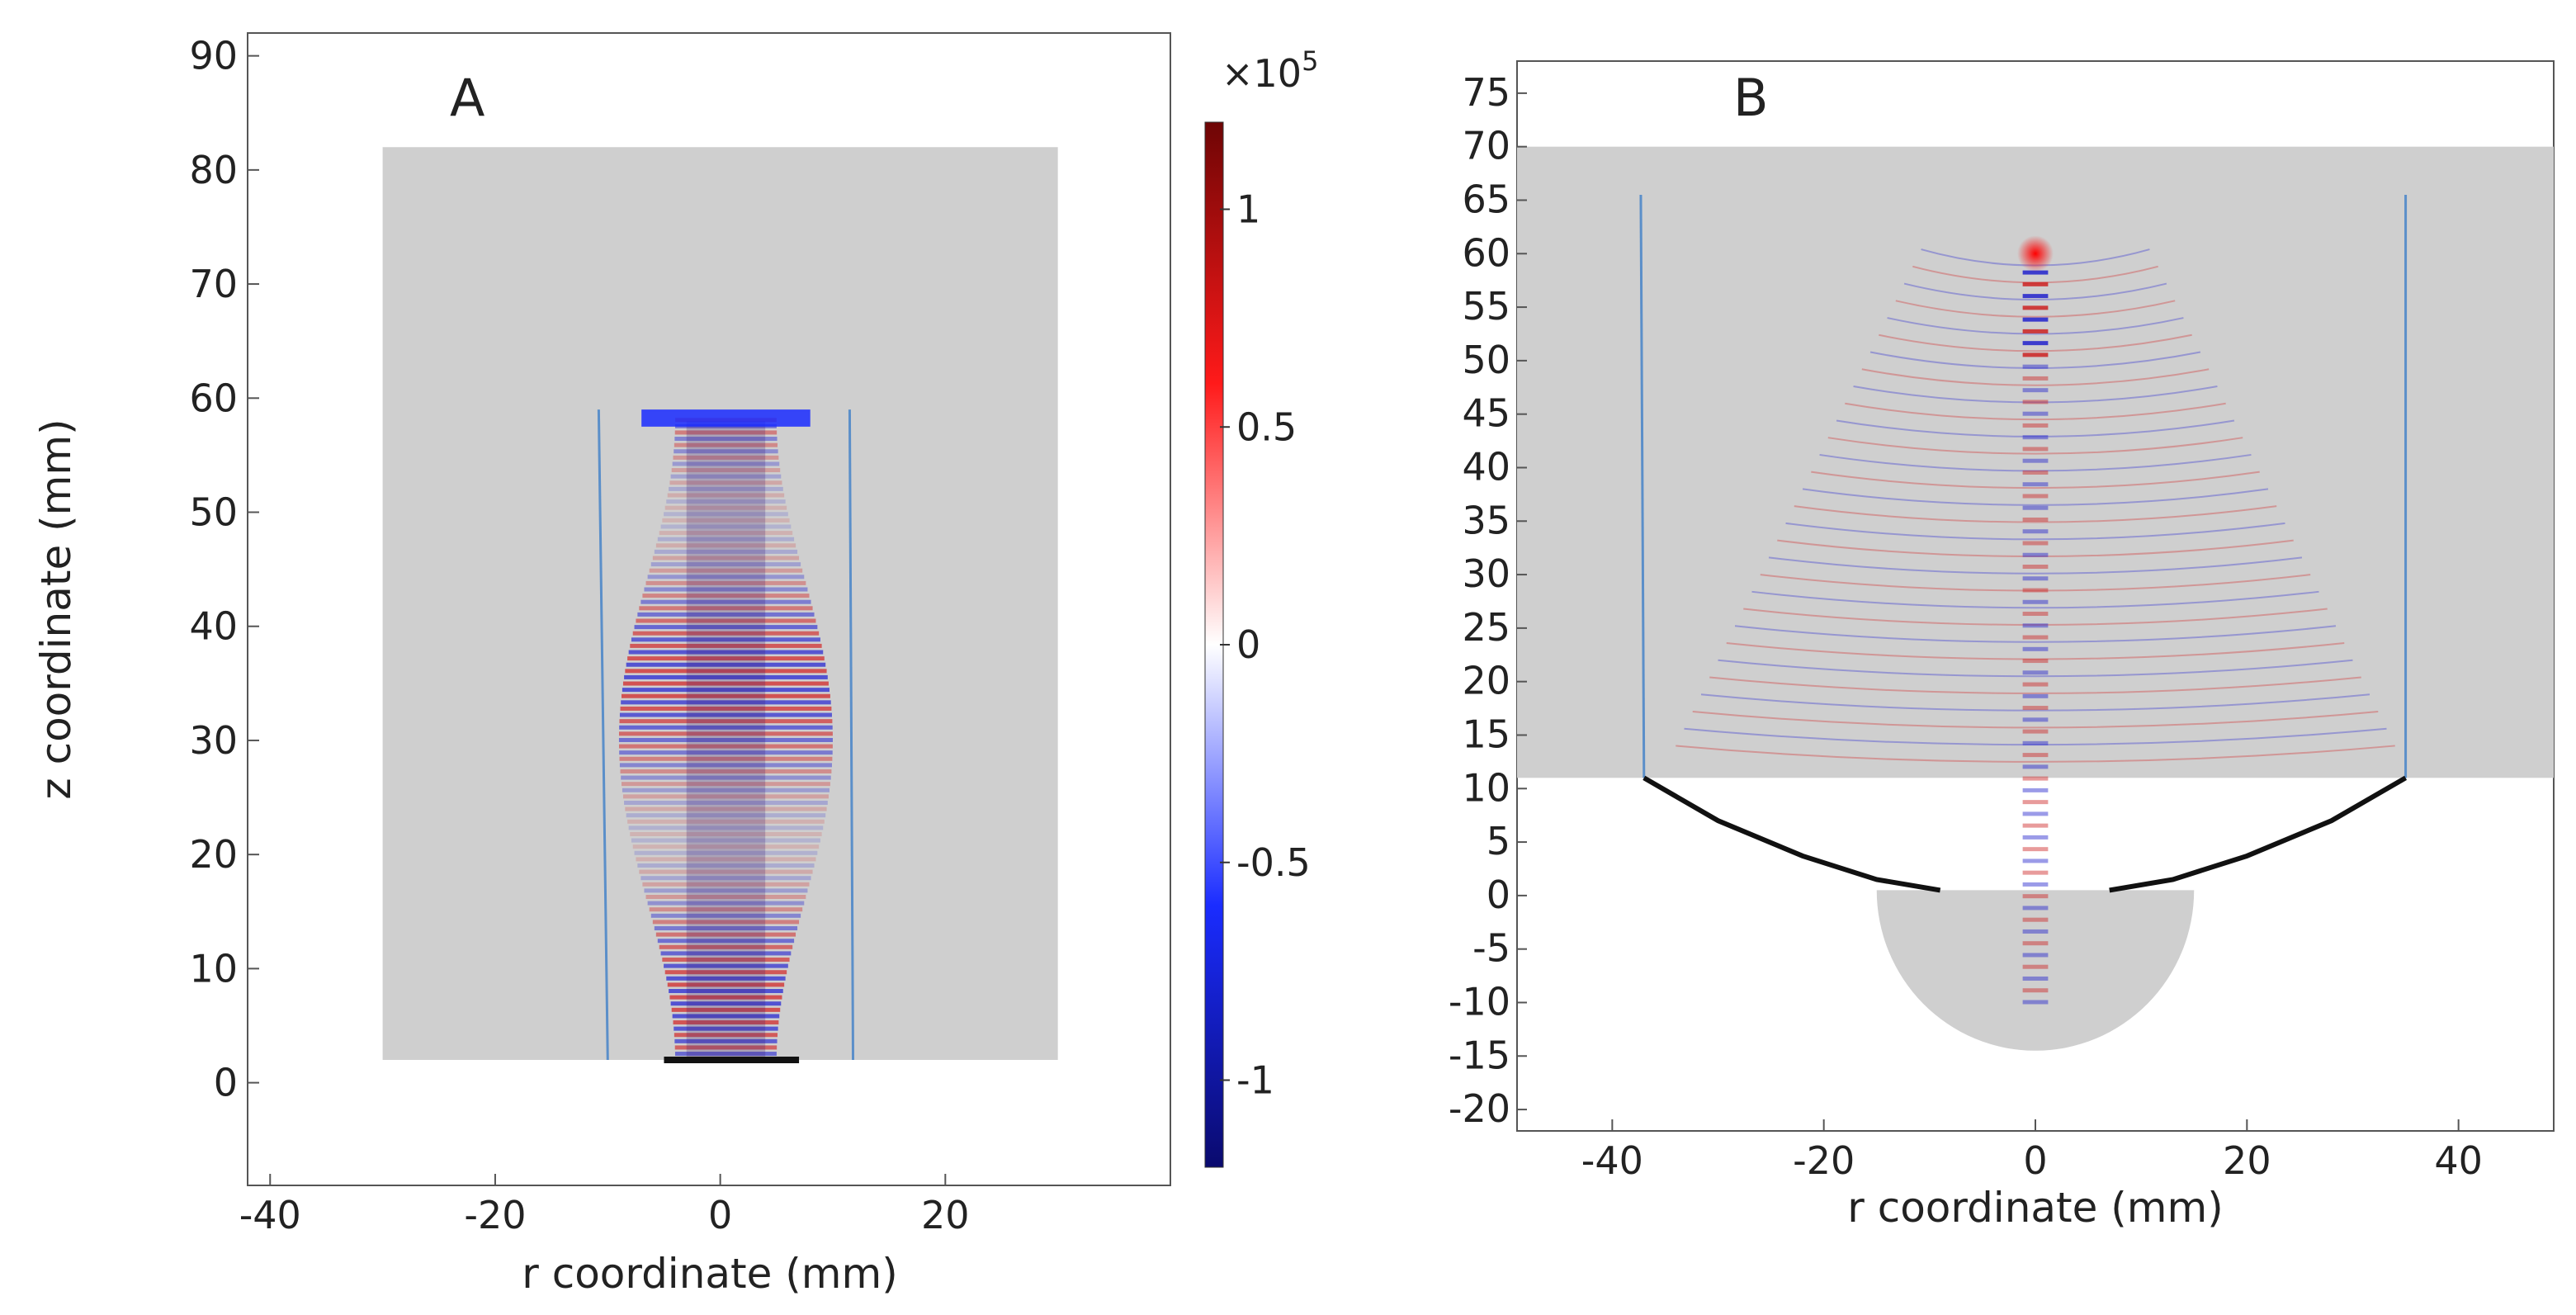 Image resolution: width=2576 pixels, height=1315 pixels. Describe the element at coordinates (1792, 834) in the screenshot. I see `panel-b-lens-left` at that location.